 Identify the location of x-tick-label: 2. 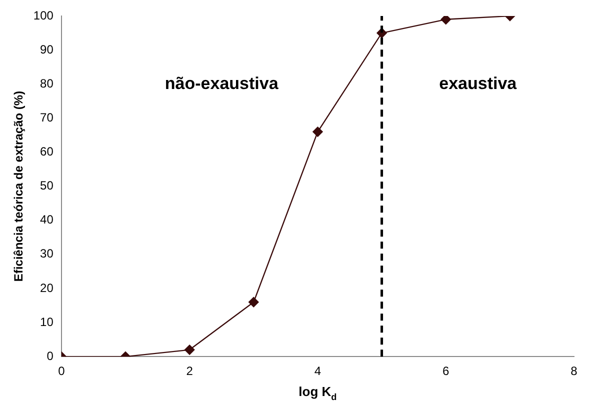
(190, 371).